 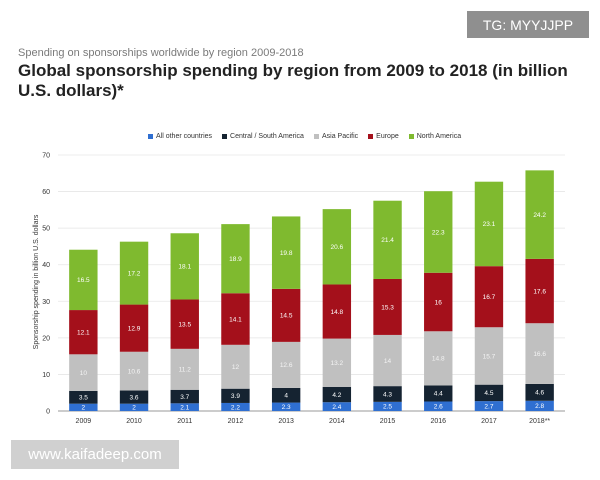 I want to click on data-label: 4.6, so click(x=539, y=393).